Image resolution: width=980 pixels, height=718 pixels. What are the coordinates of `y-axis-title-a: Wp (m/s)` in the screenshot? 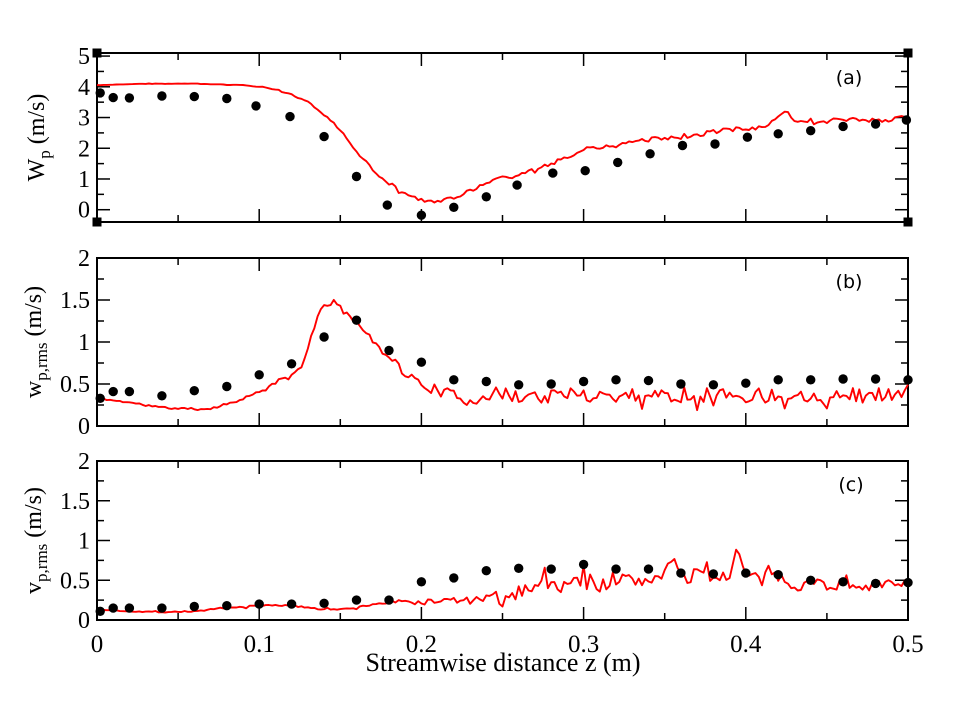 It's located at (39, 138).